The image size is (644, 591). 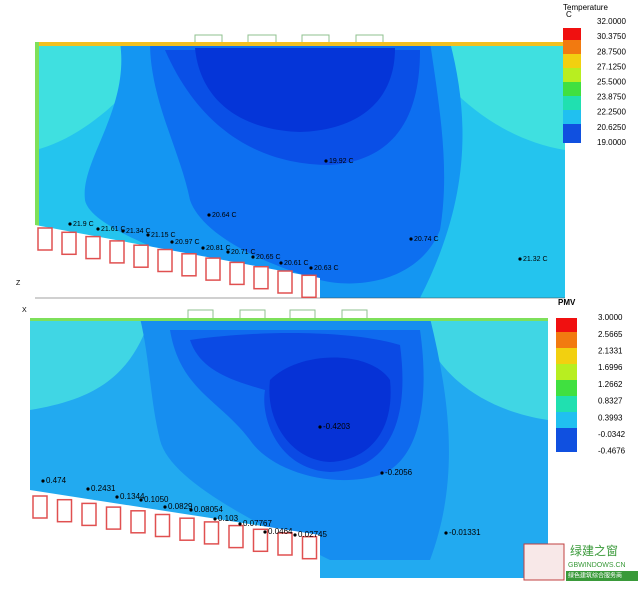 What do you see at coordinates (611, 112) in the screenshot?
I see `legend-tick-label: 22.2500` at bounding box center [611, 112].